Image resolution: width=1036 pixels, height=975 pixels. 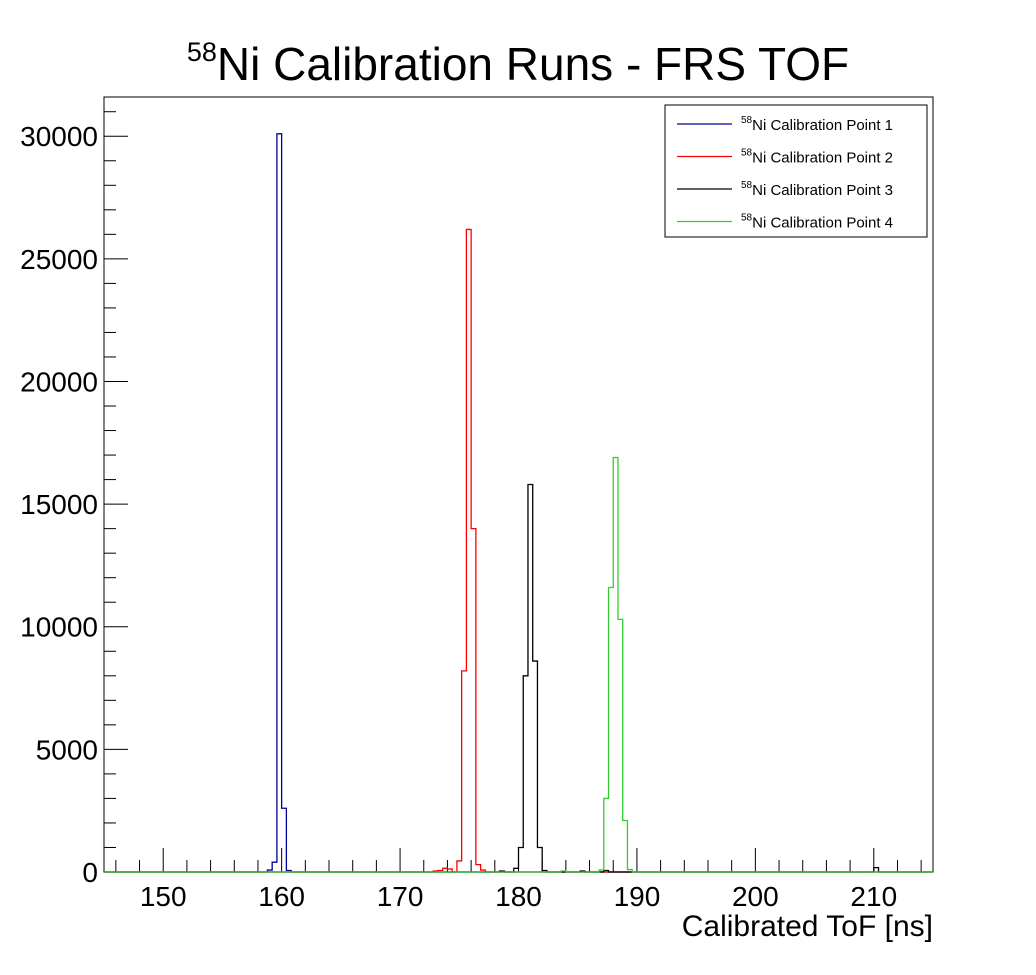 I want to click on x-tick-label: 160, so click(x=281, y=896).